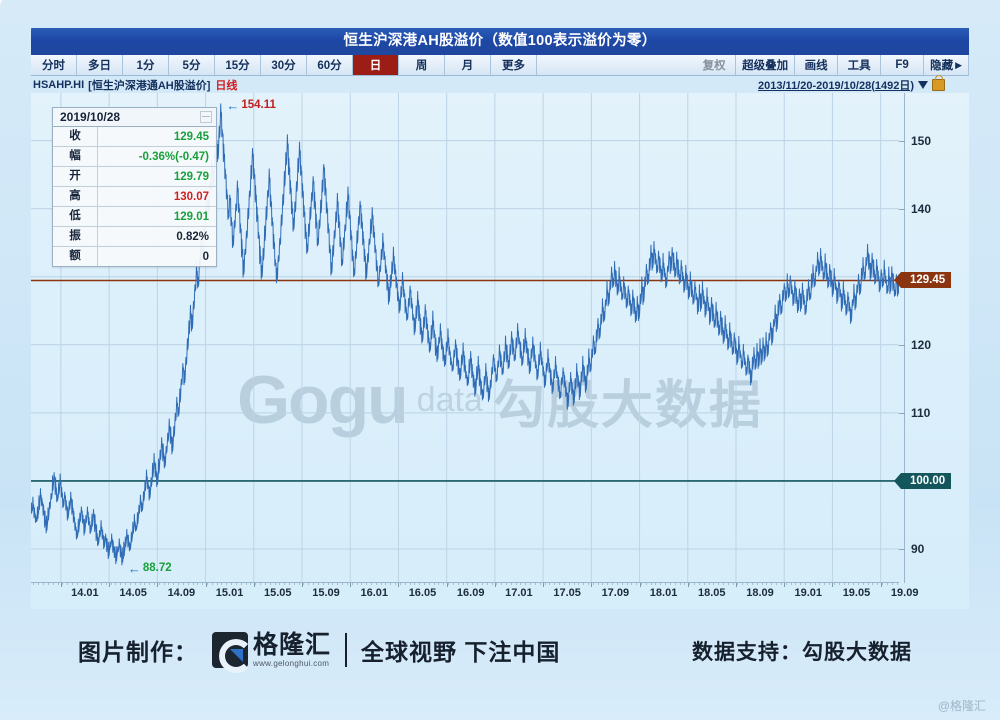 The height and width of the screenshot is (720, 1000). I want to click on tool-tab-2: 画线, so click(817, 65).